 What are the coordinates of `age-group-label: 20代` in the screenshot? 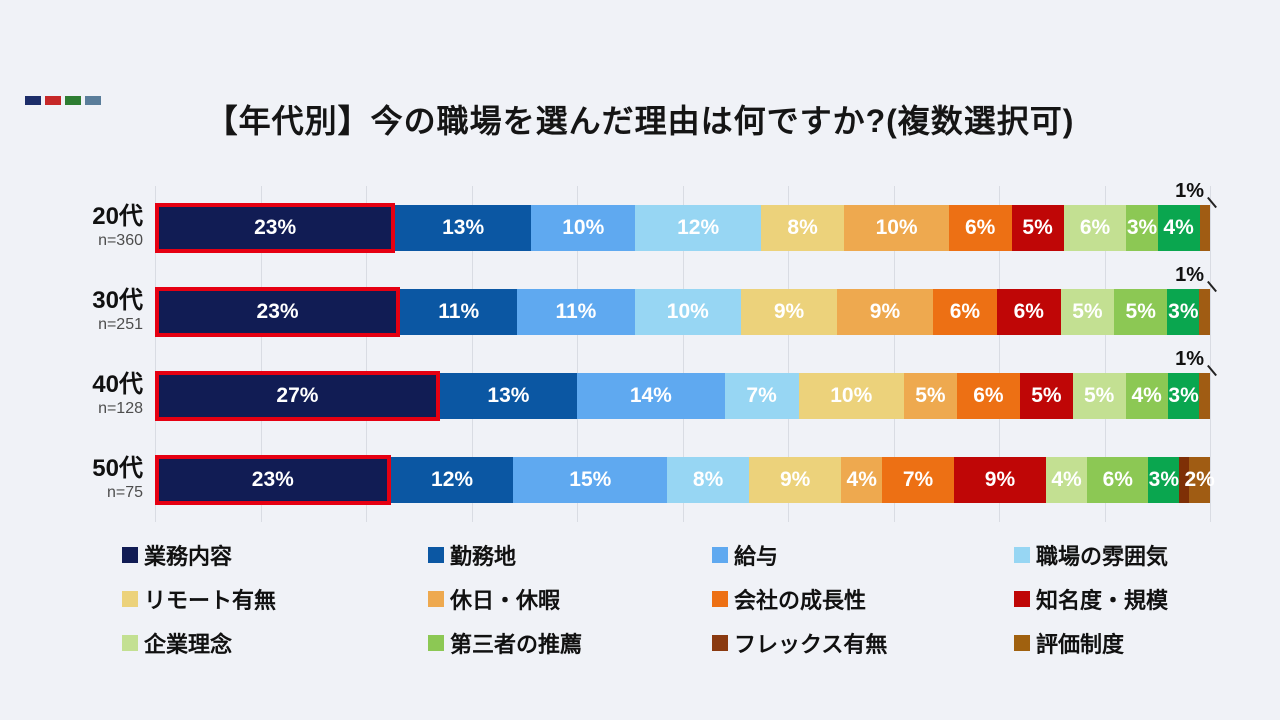 It's located at (117, 217).